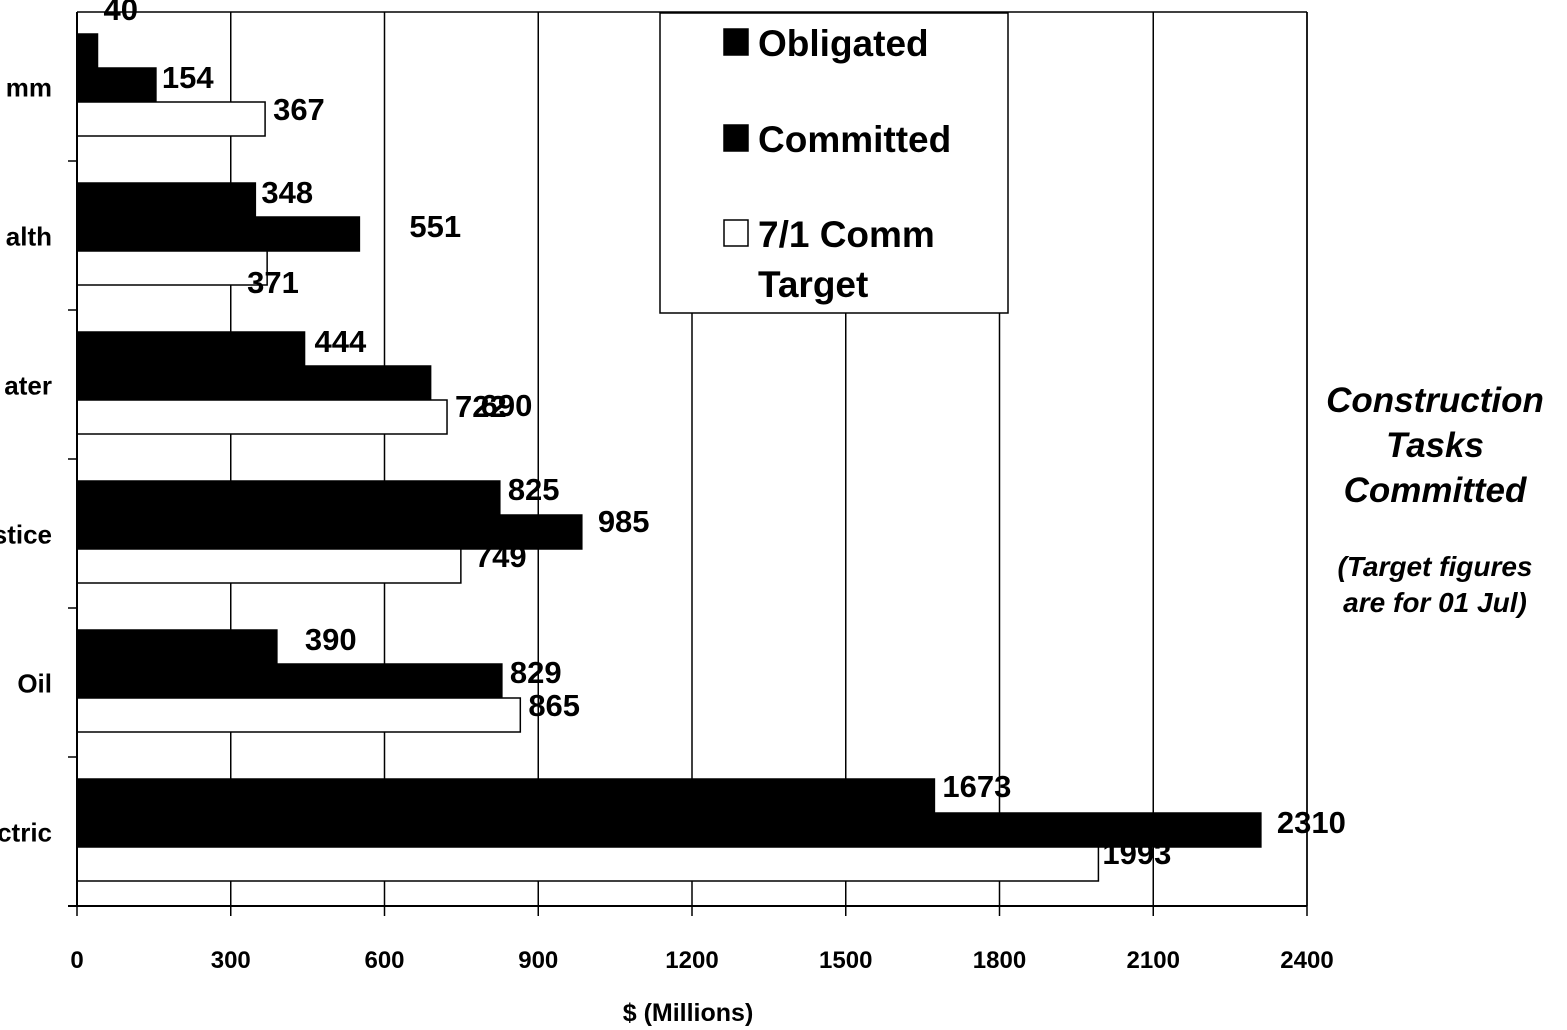 The image size is (1567, 1030). Describe the element at coordinates (976, 786) in the screenshot. I see `data-label: 1673` at that location.